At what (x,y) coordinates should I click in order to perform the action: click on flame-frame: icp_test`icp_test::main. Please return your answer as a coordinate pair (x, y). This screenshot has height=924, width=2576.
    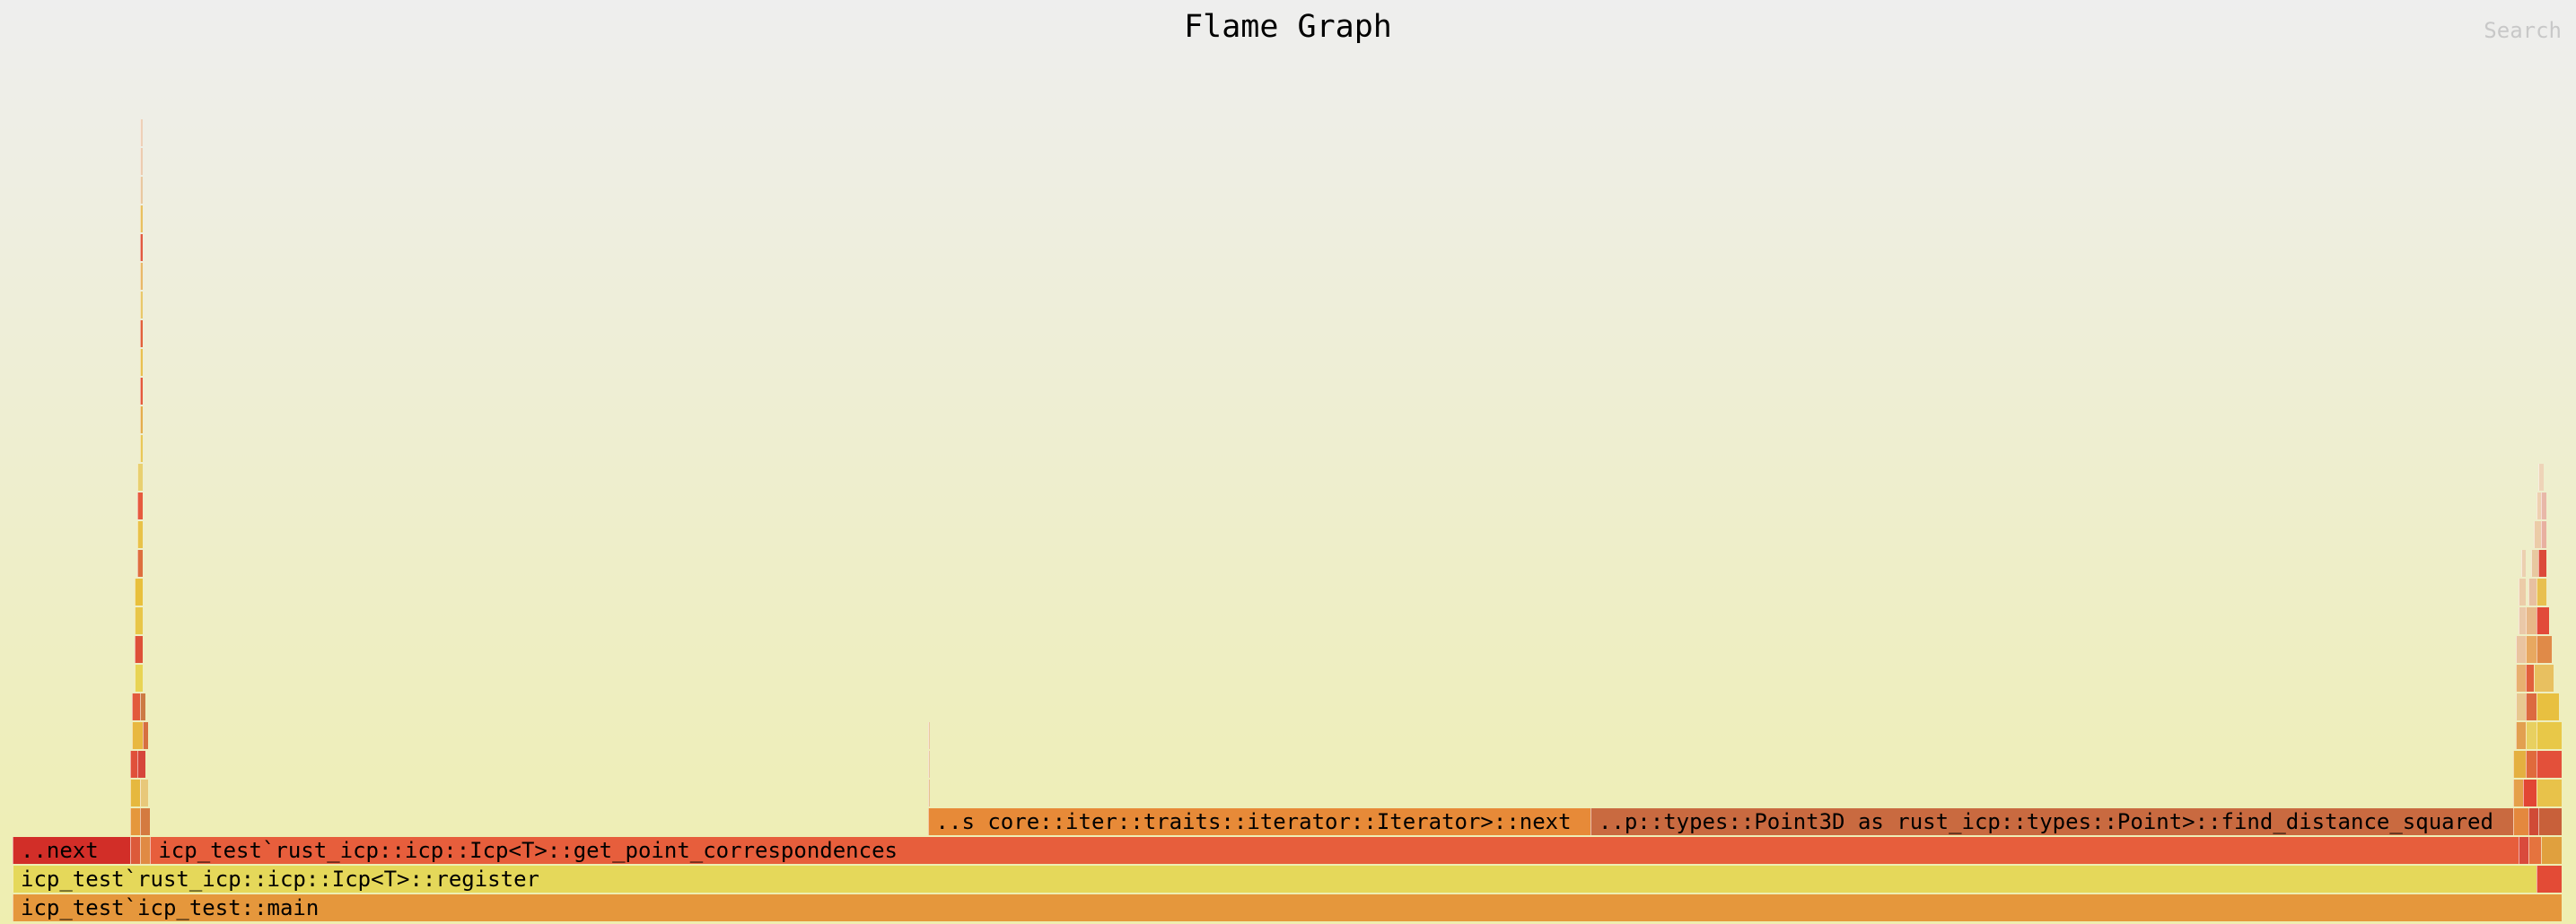
    Looking at the image, I should click on (1287, 907).